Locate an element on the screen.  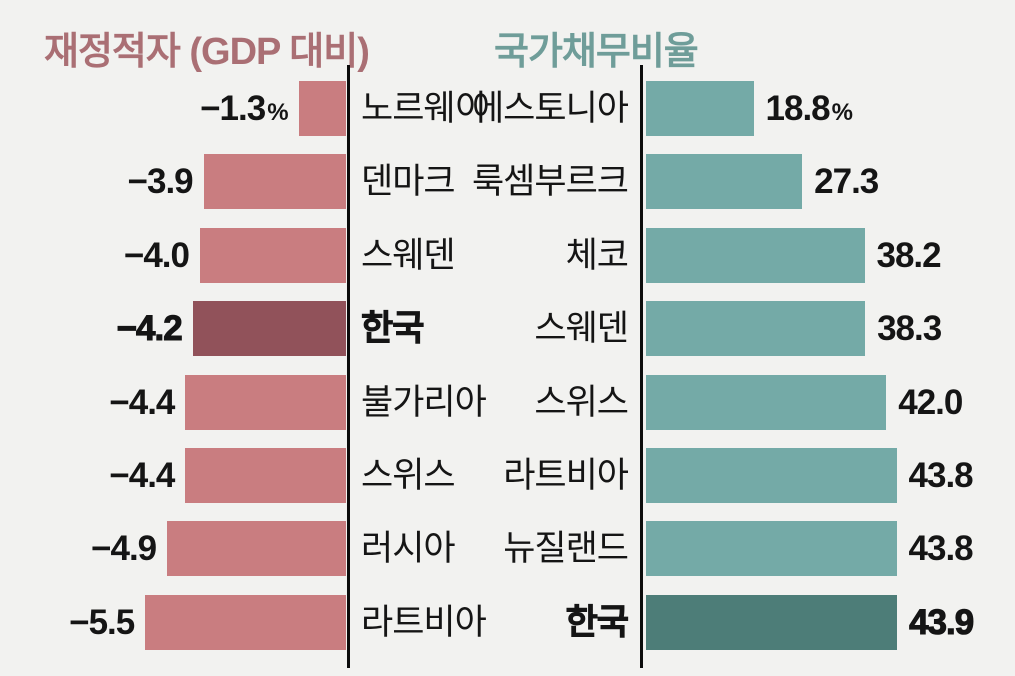
debt-country-4: 스위스 is located at coordinates (581, 402).